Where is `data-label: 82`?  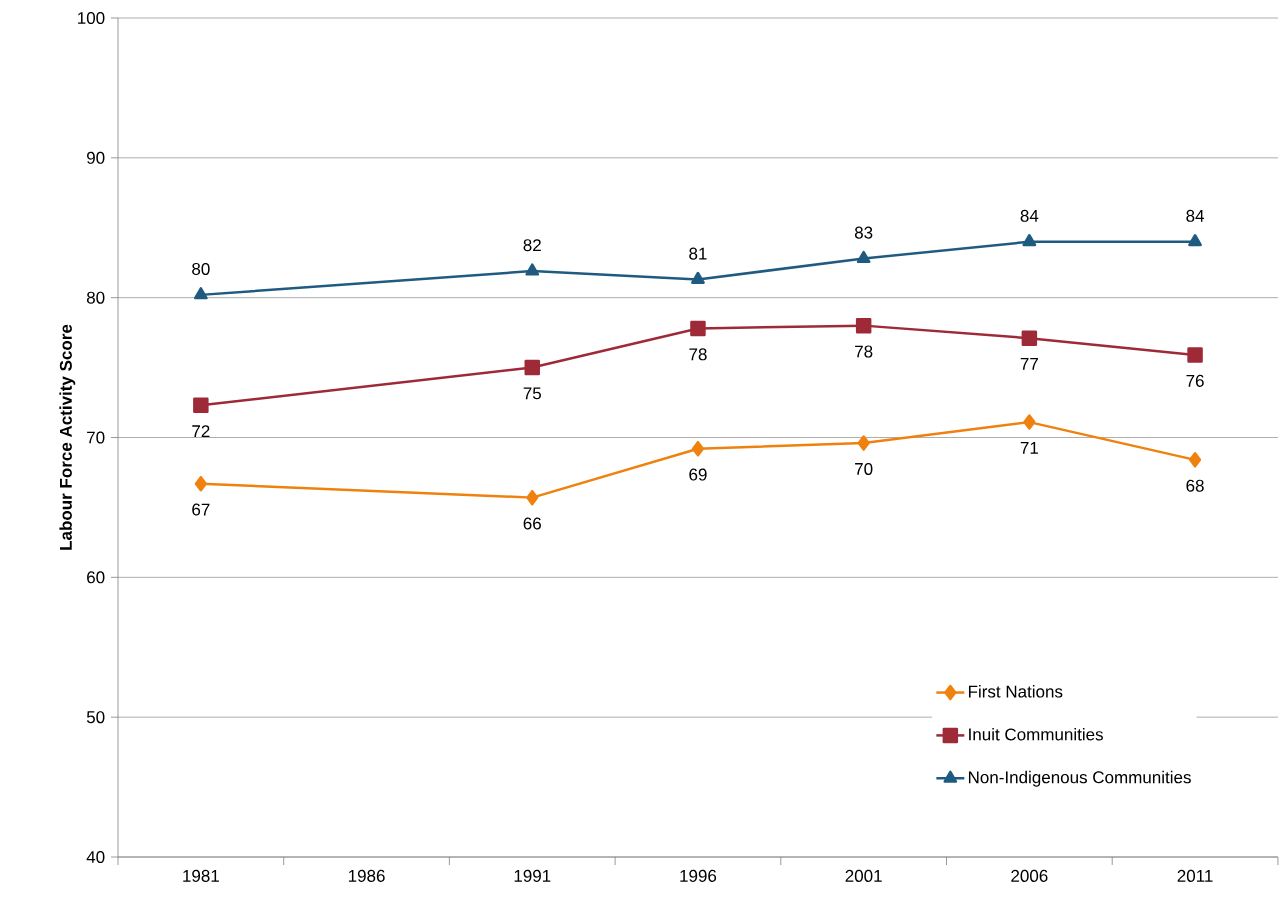
data-label: 82 is located at coordinates (532, 245).